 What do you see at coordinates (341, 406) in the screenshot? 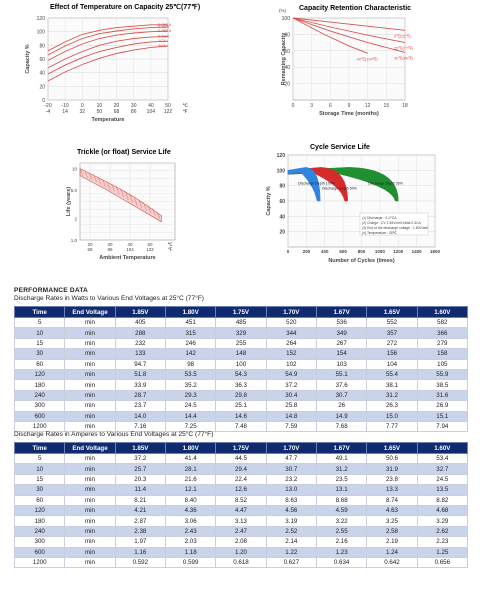
I see `table-cell: 26` at bounding box center [341, 406].